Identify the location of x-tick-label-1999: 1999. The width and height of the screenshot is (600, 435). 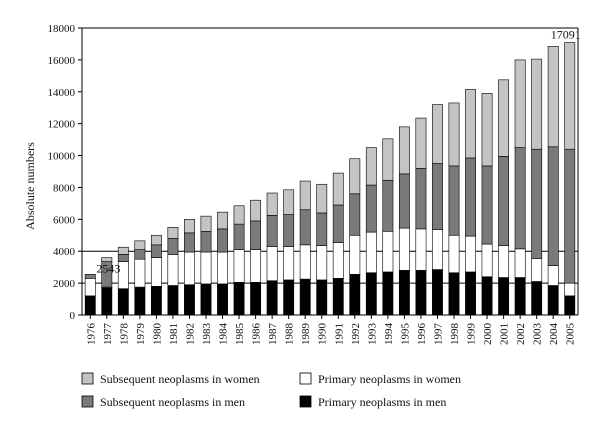
(472, 334).